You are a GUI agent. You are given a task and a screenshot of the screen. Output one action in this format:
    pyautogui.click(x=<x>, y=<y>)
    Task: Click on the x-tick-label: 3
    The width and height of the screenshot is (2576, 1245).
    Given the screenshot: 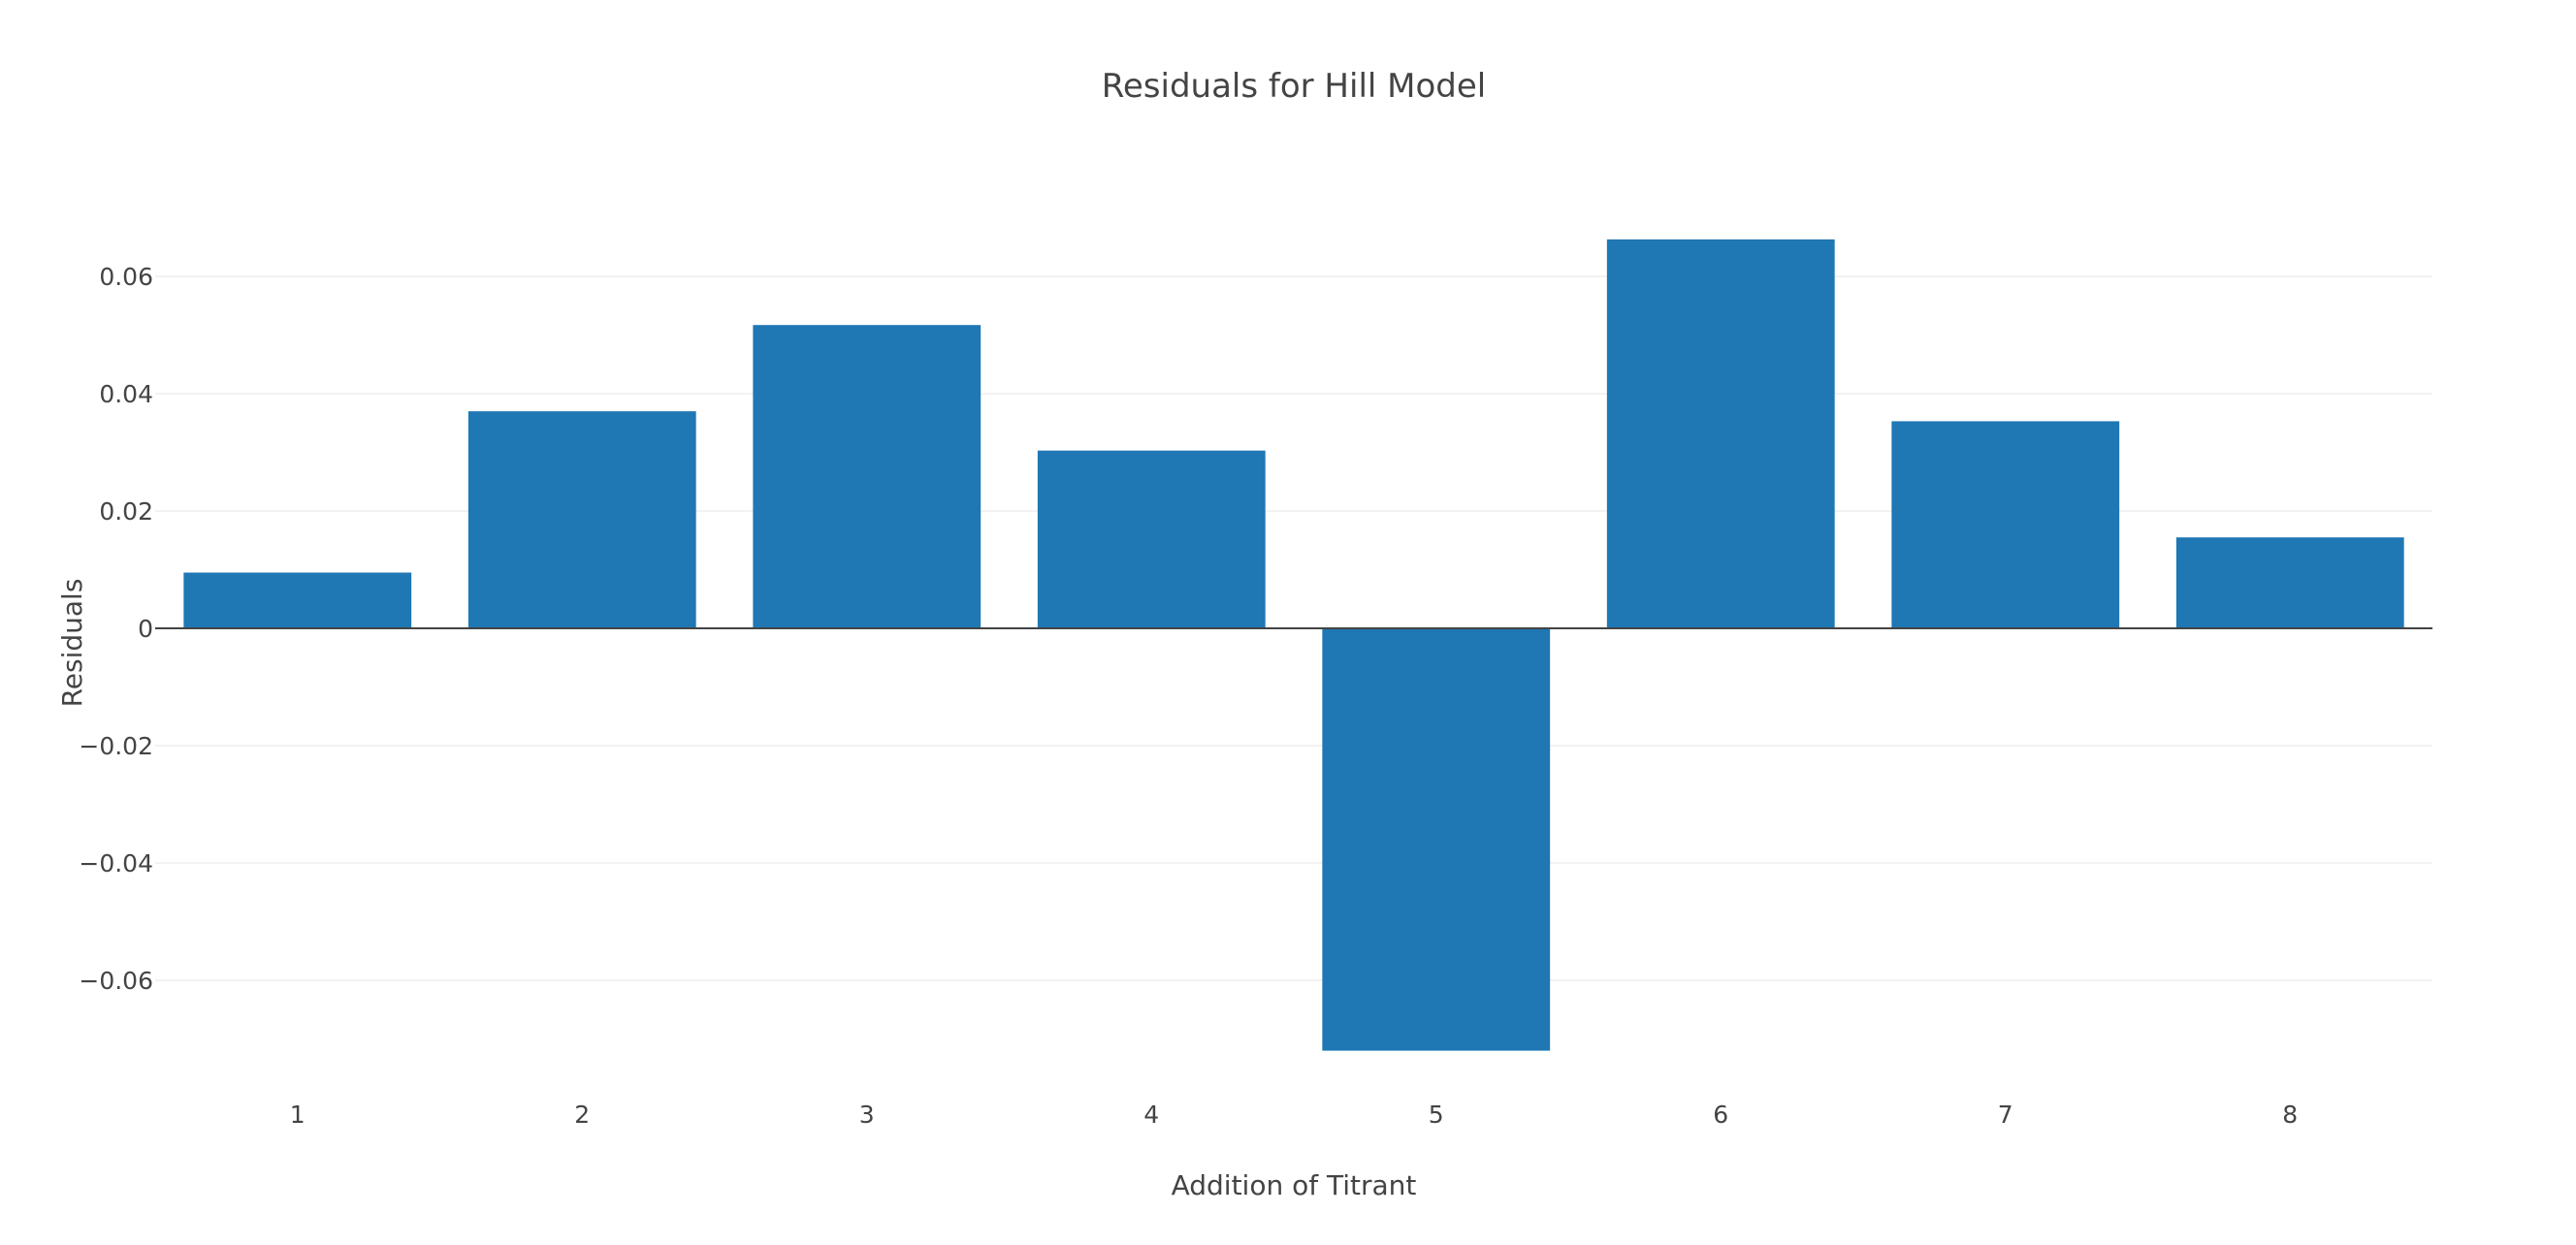 What is the action you would take?
    pyautogui.click(x=867, y=1115)
    